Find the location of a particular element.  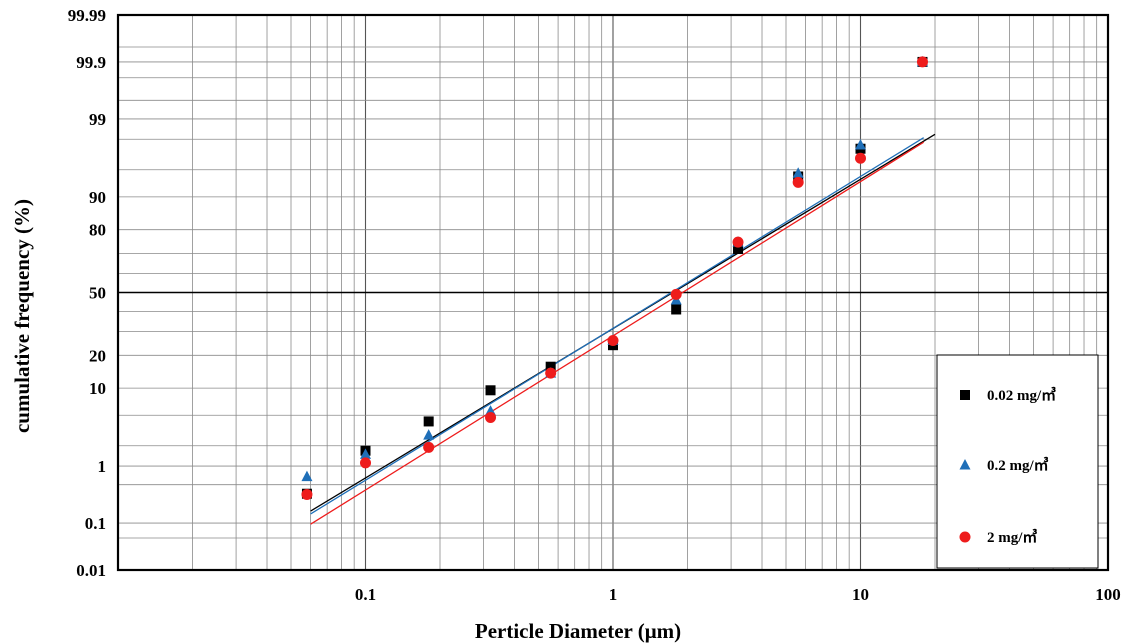

y-tick-label: 1 is located at coordinates (102, 466).